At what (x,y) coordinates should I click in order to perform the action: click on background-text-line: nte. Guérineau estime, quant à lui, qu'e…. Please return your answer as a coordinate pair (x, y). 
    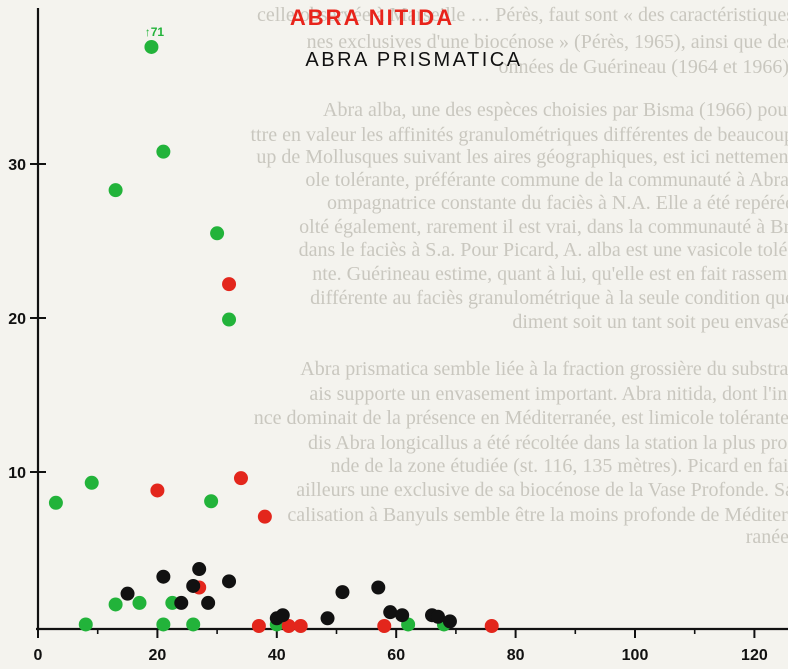
    Looking at the image, I should click on (550, 274).